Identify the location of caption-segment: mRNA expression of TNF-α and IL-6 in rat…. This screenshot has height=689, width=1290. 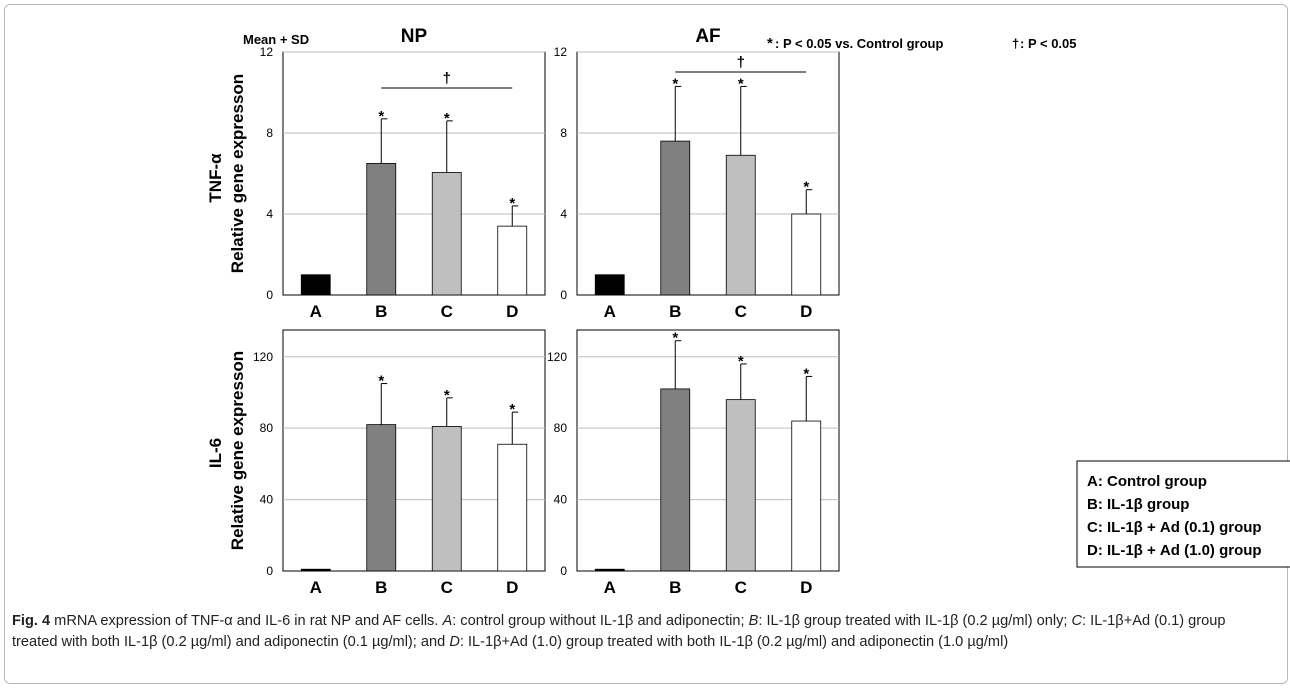
(246, 621).